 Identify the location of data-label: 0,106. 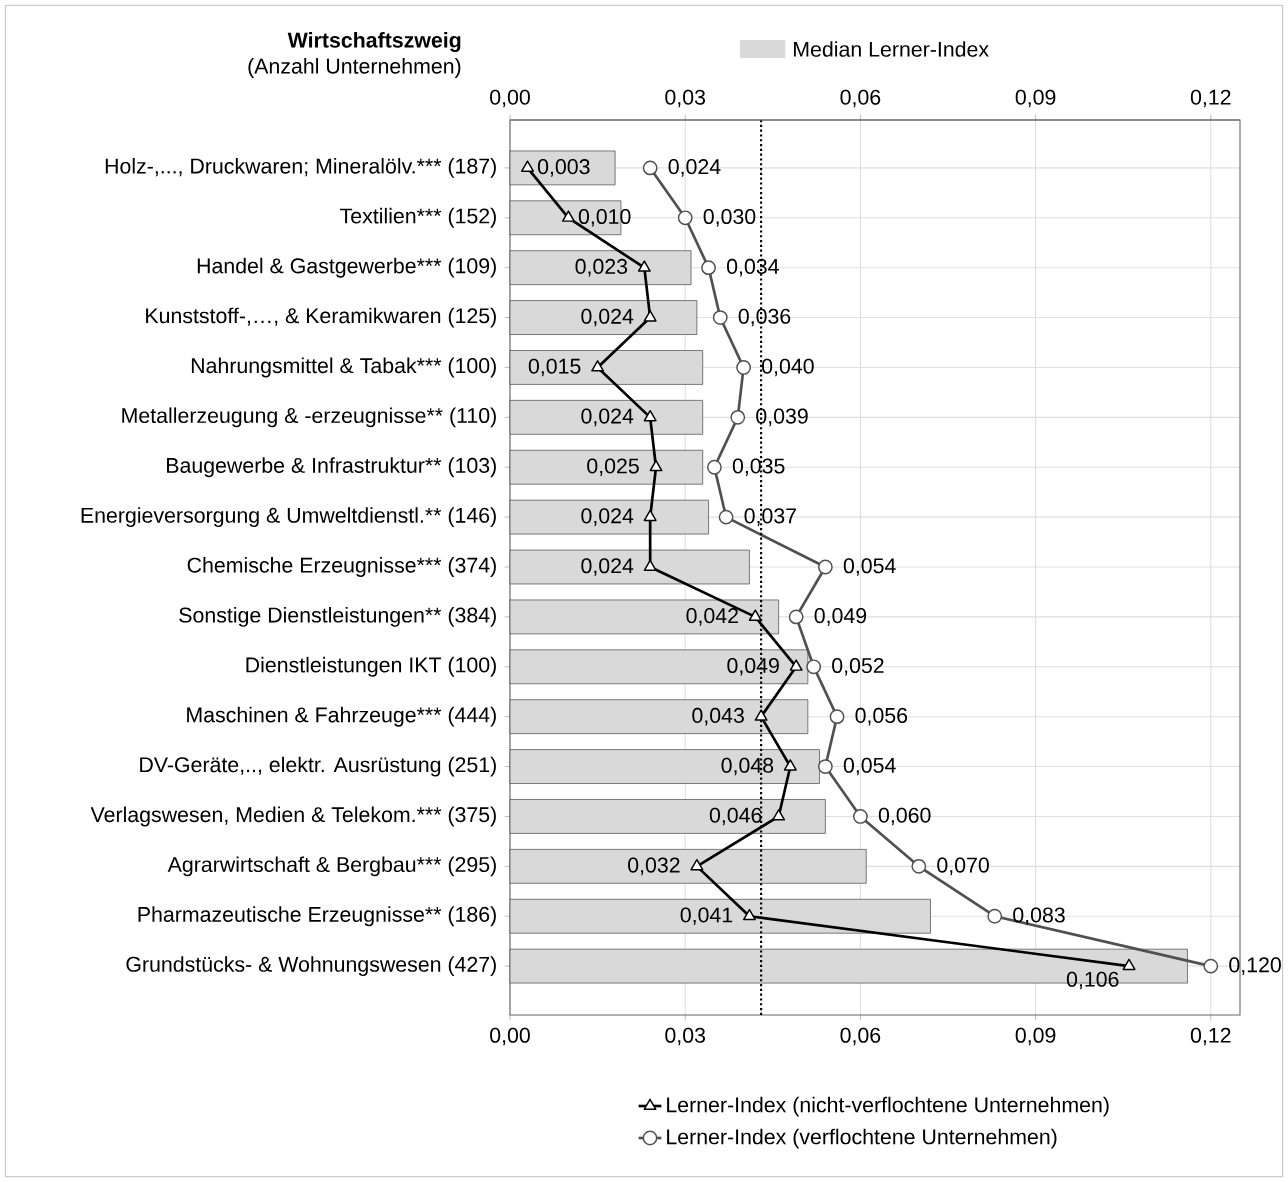
(1092, 980).